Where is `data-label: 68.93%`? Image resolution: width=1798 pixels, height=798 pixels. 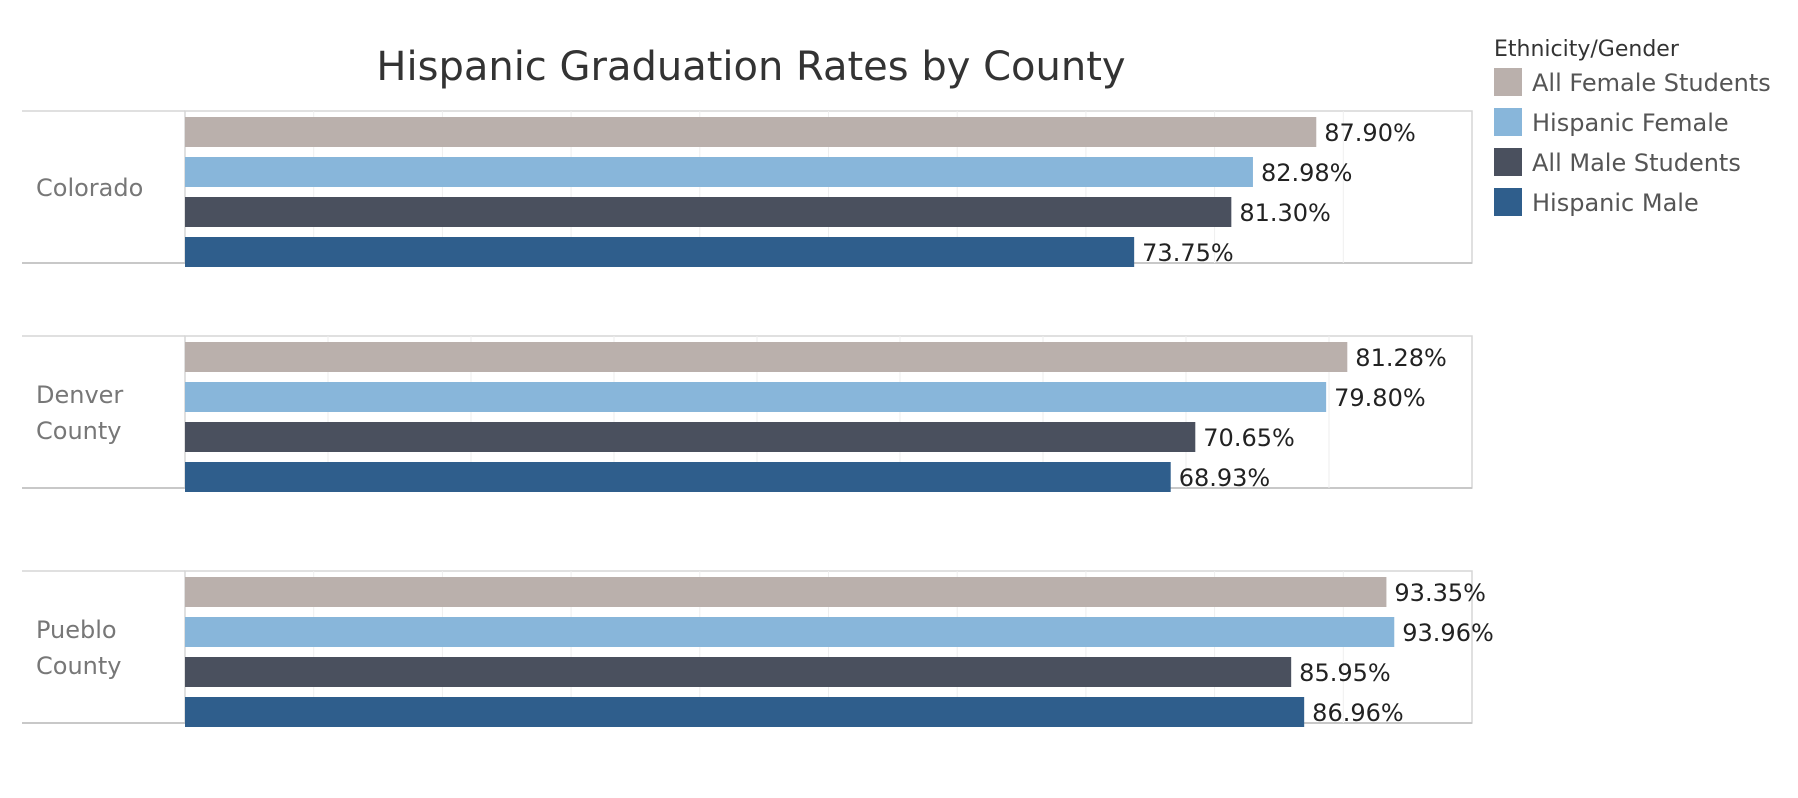
data-label: 68.93% is located at coordinates (1225, 478).